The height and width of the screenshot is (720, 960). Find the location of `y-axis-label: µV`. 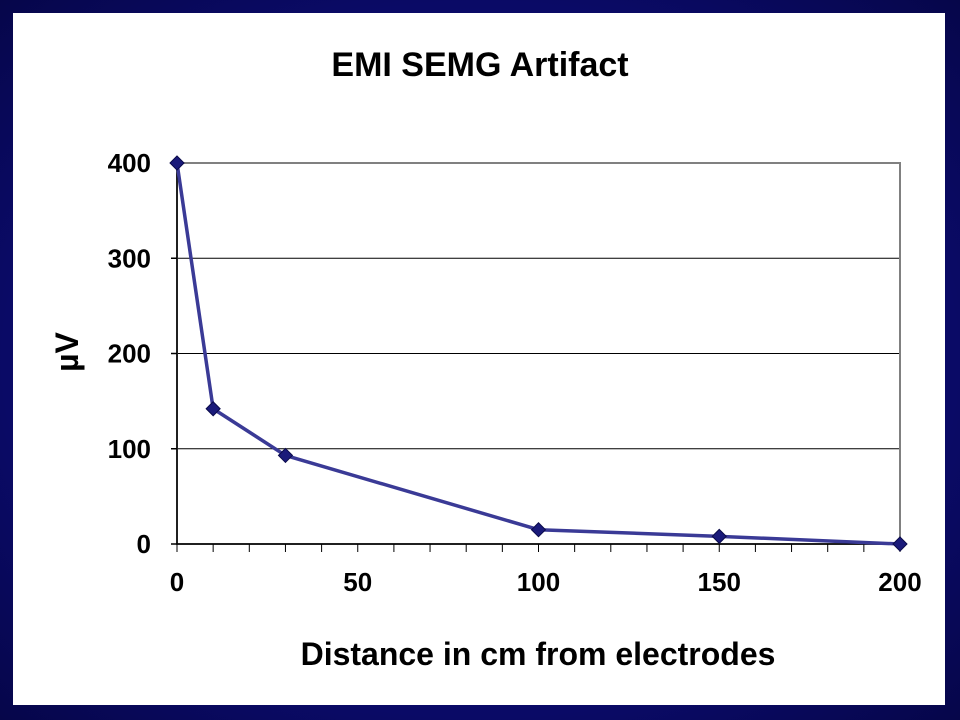

y-axis-label: µV is located at coordinates (67, 351).